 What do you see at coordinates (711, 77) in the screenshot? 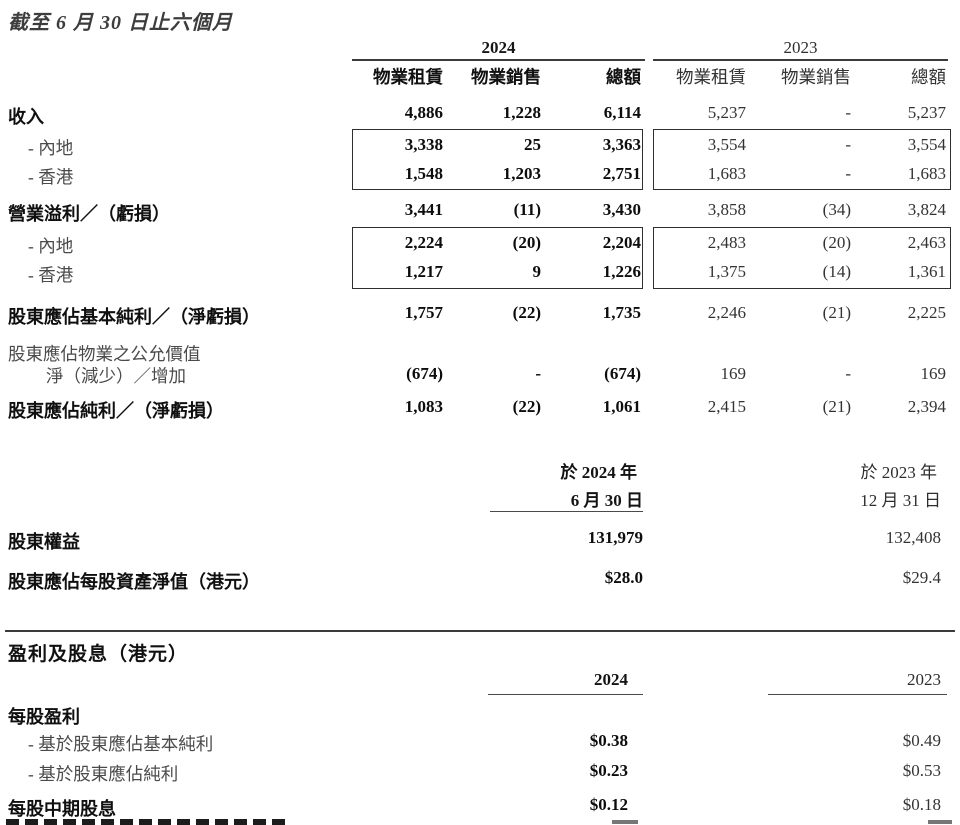
I see `col-header-leasing-2023: 物業租賃` at bounding box center [711, 77].